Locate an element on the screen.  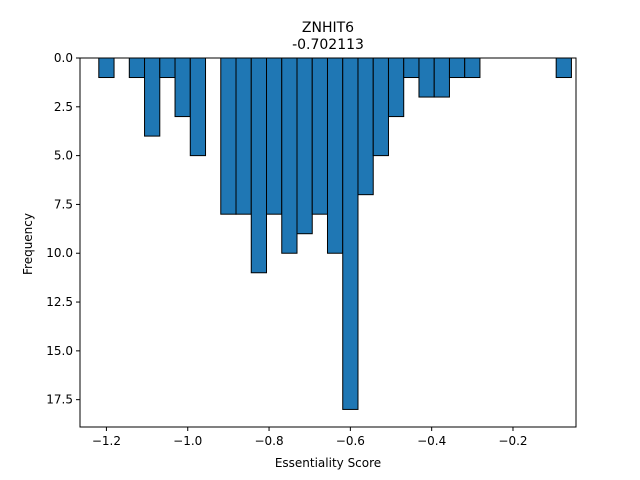
x-tick-label: −0.4 is located at coordinates (431, 441).